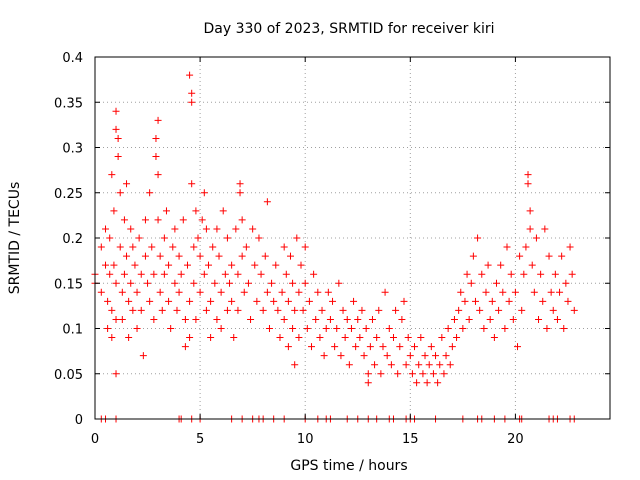  Describe the element at coordinates (68, 103) in the screenshot. I see `y-tick-label: 0.35` at that location.